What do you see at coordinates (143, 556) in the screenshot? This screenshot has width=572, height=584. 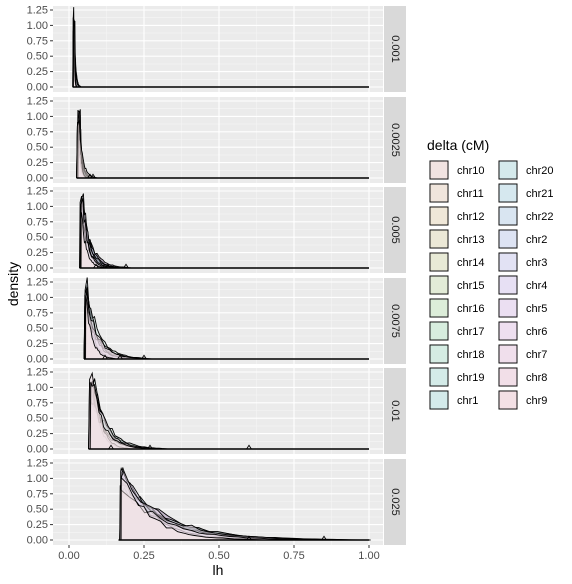 I see `x-tick-label: 0.25` at bounding box center [143, 556].